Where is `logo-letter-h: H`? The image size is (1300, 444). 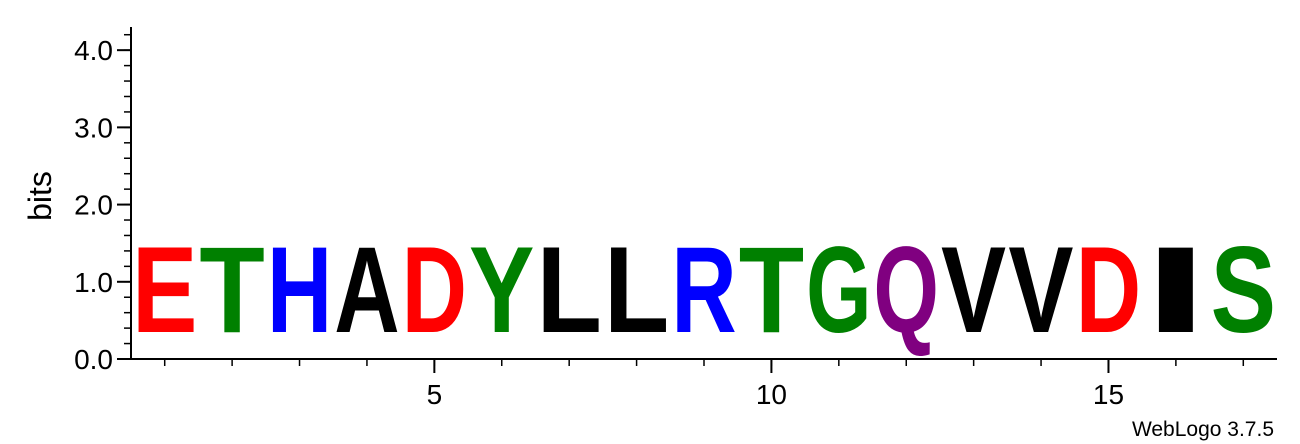
logo-letter-h: H is located at coordinates (299, 289).